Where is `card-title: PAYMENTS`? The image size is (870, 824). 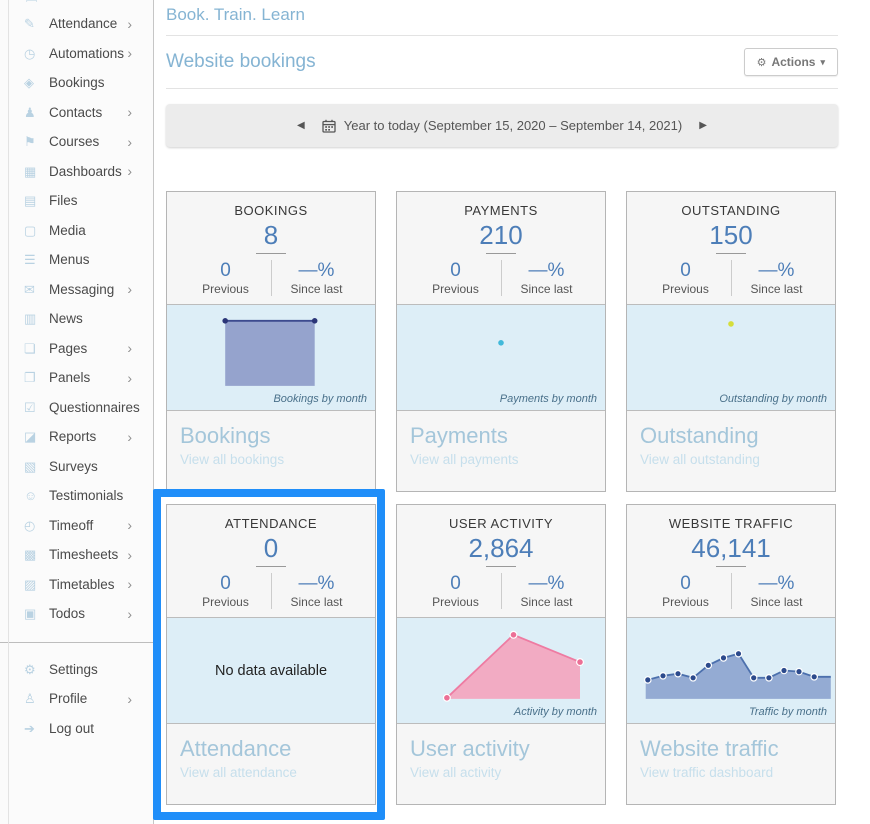 card-title: PAYMENTS is located at coordinates (501, 210).